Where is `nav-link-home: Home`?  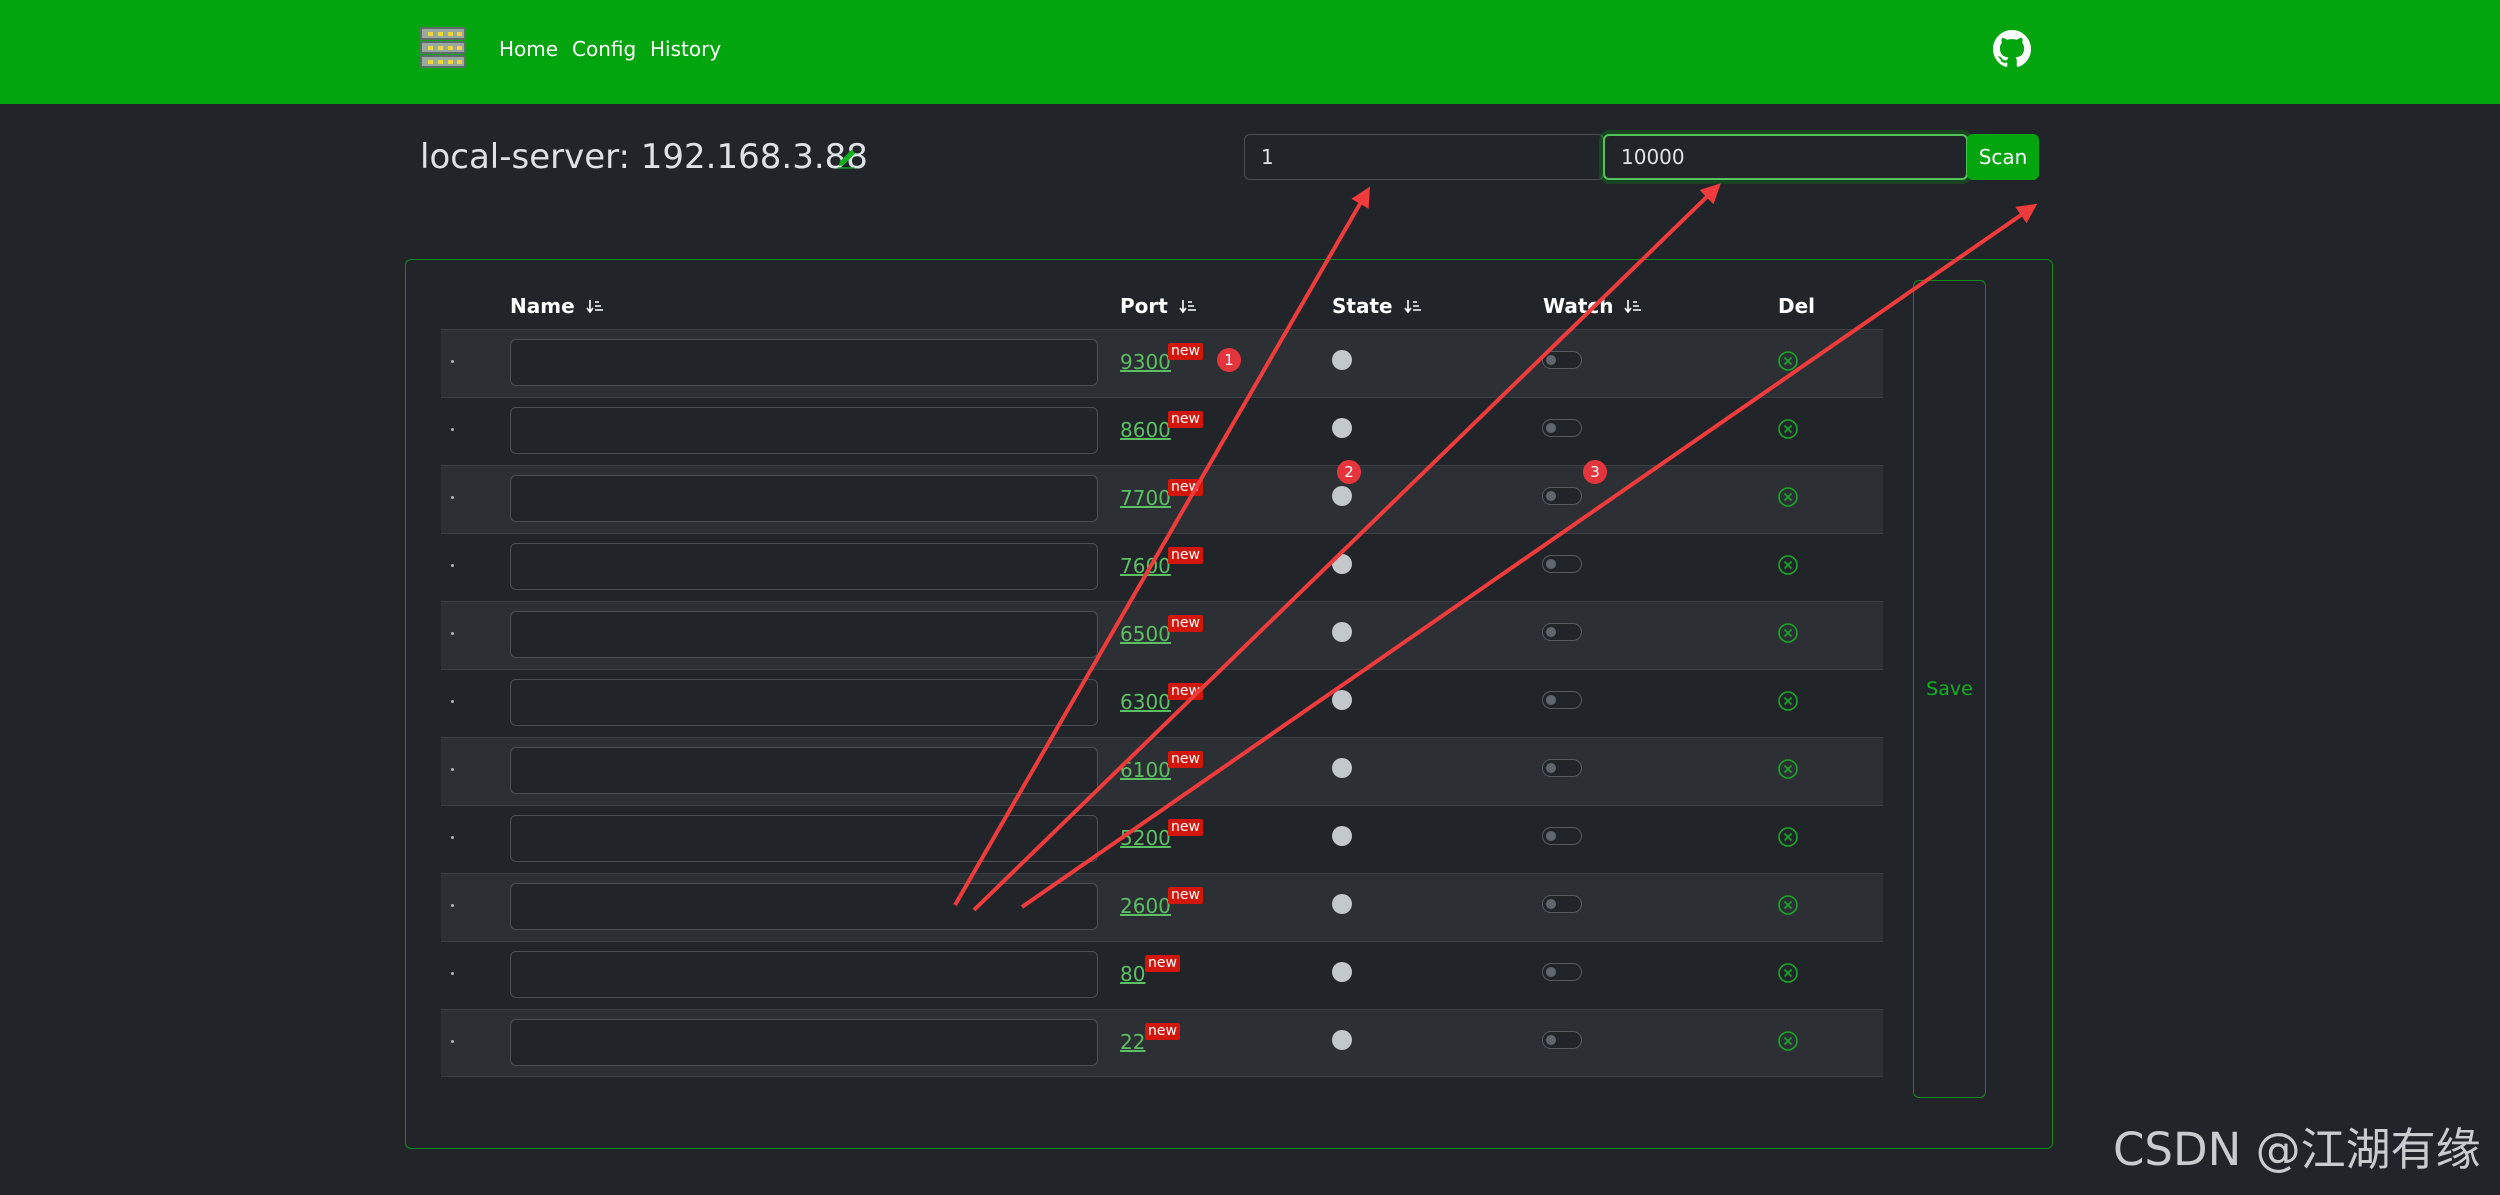
nav-link-home: Home is located at coordinates (529, 49).